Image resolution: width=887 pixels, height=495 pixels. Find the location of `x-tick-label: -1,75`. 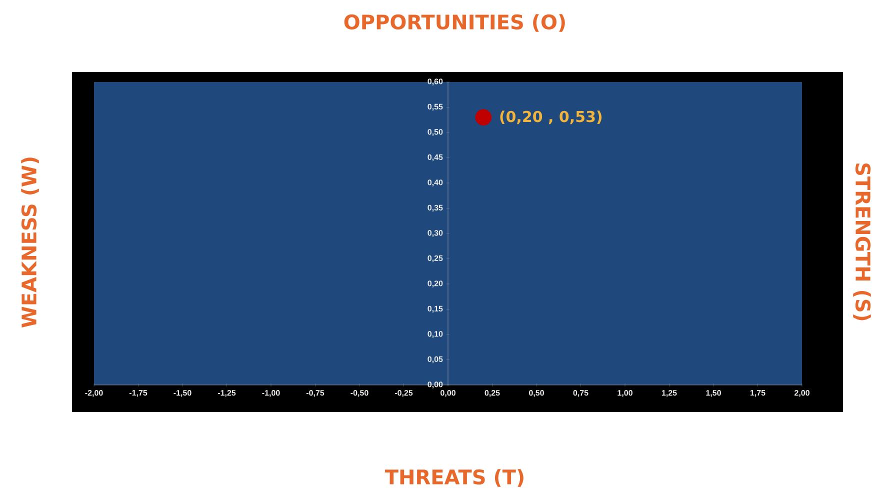

x-tick-label: -1,75 is located at coordinates (138, 393).